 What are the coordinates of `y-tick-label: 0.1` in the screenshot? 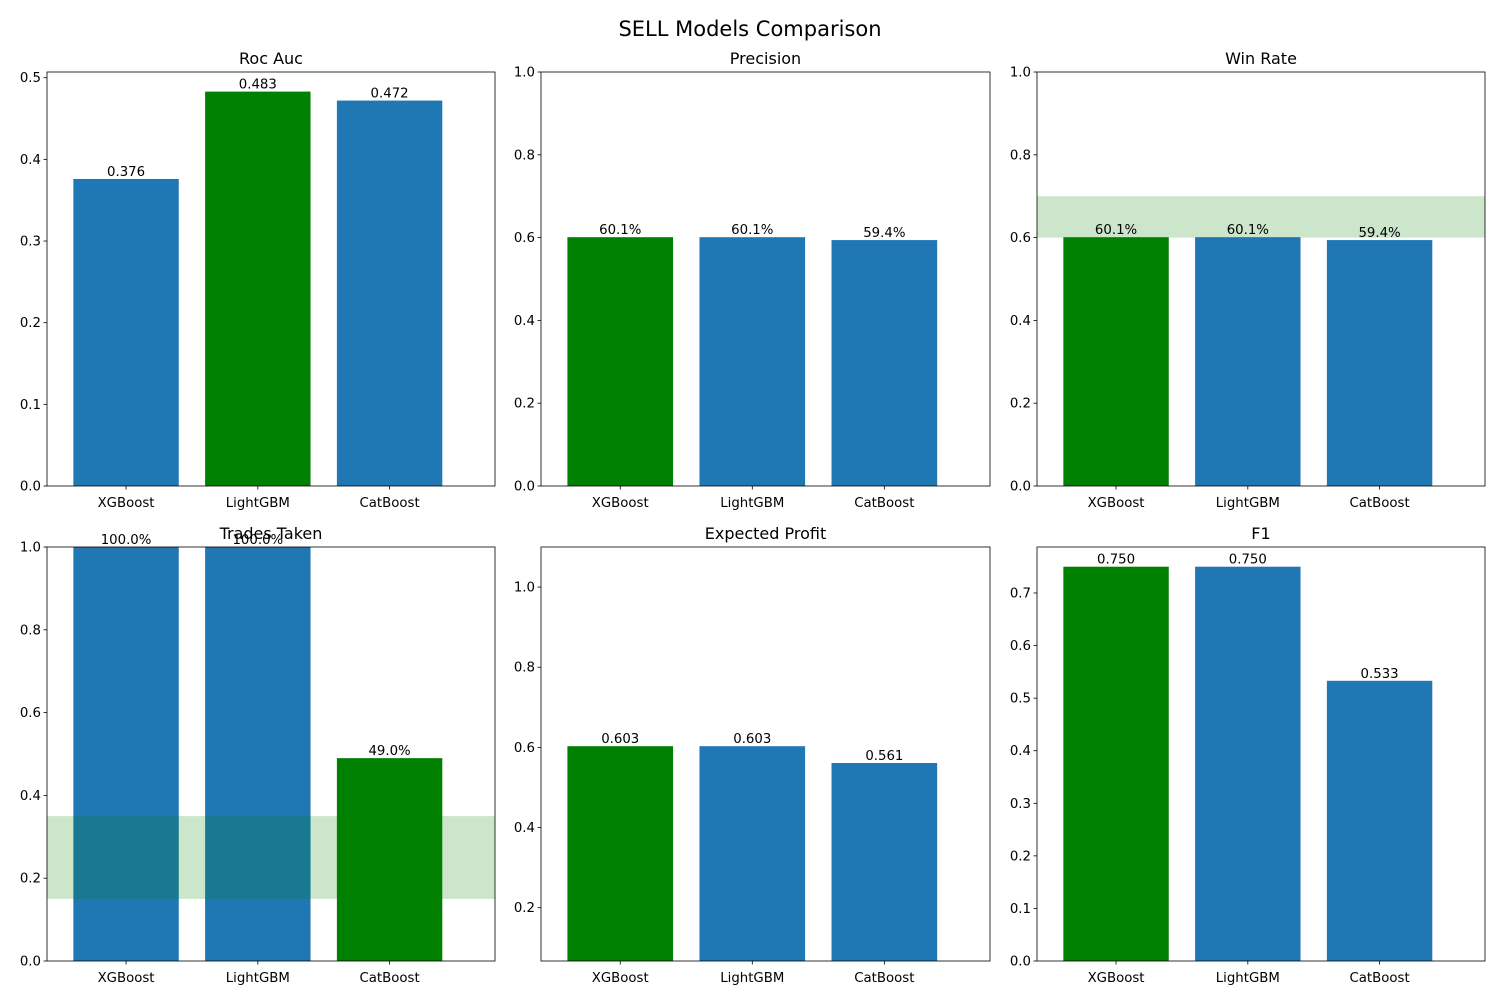 It's located at (1020, 909).